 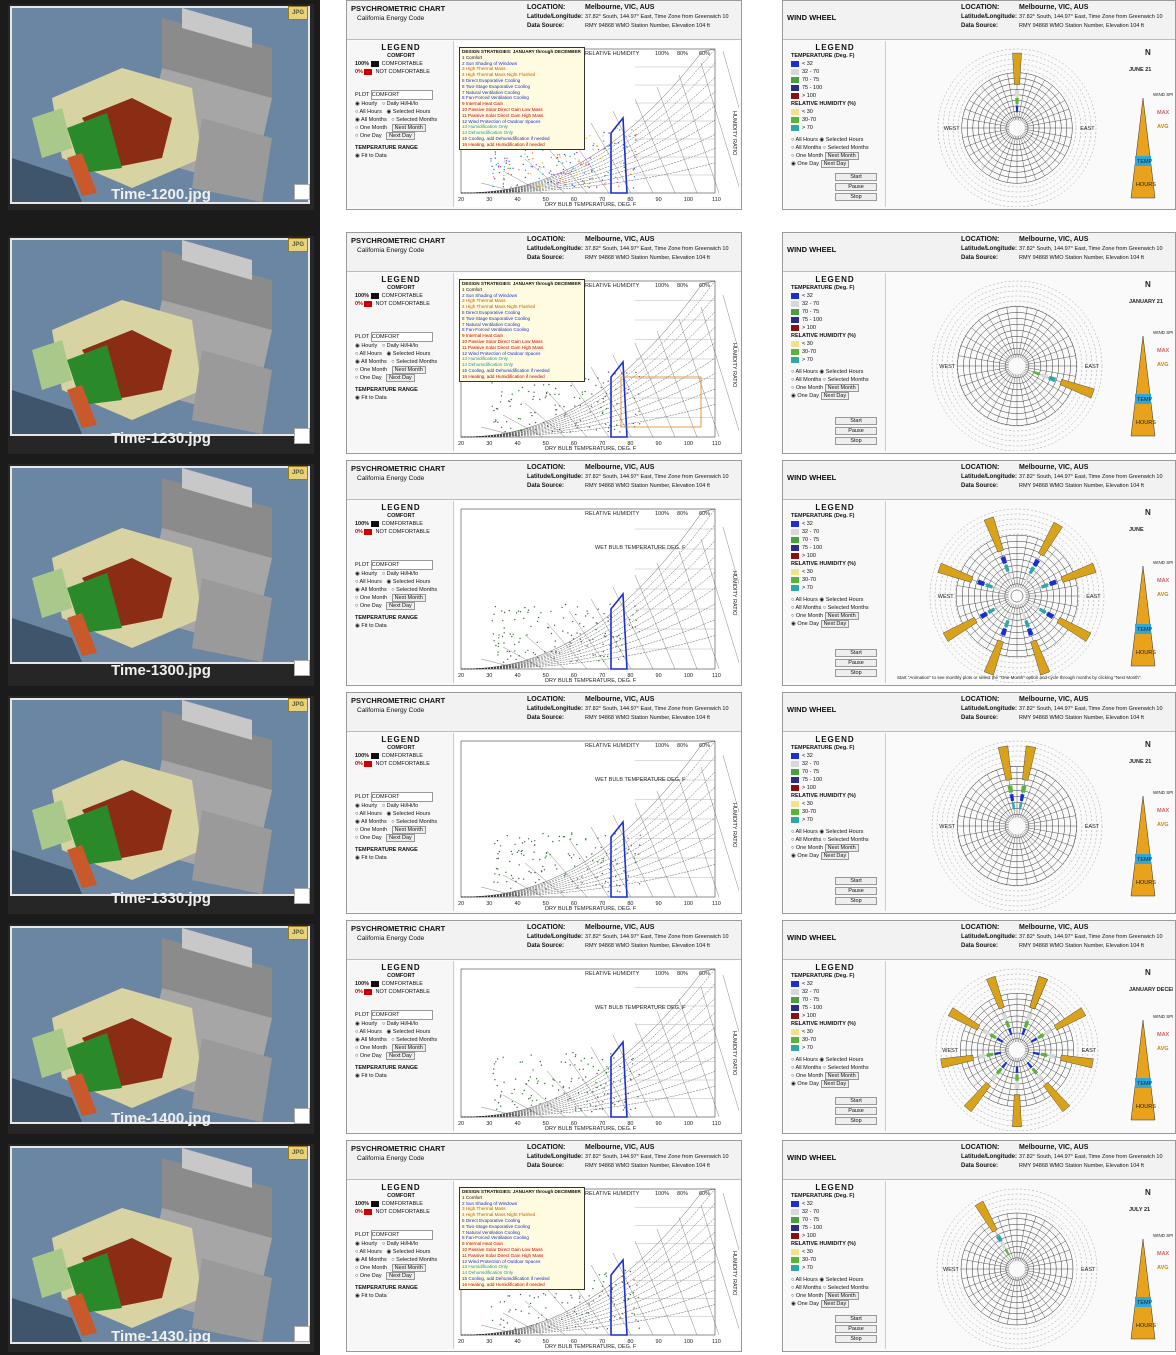 What do you see at coordinates (491, 80) in the screenshot?
I see `strategy-item: 5 Direct Evaporative Cooling` at bounding box center [491, 80].